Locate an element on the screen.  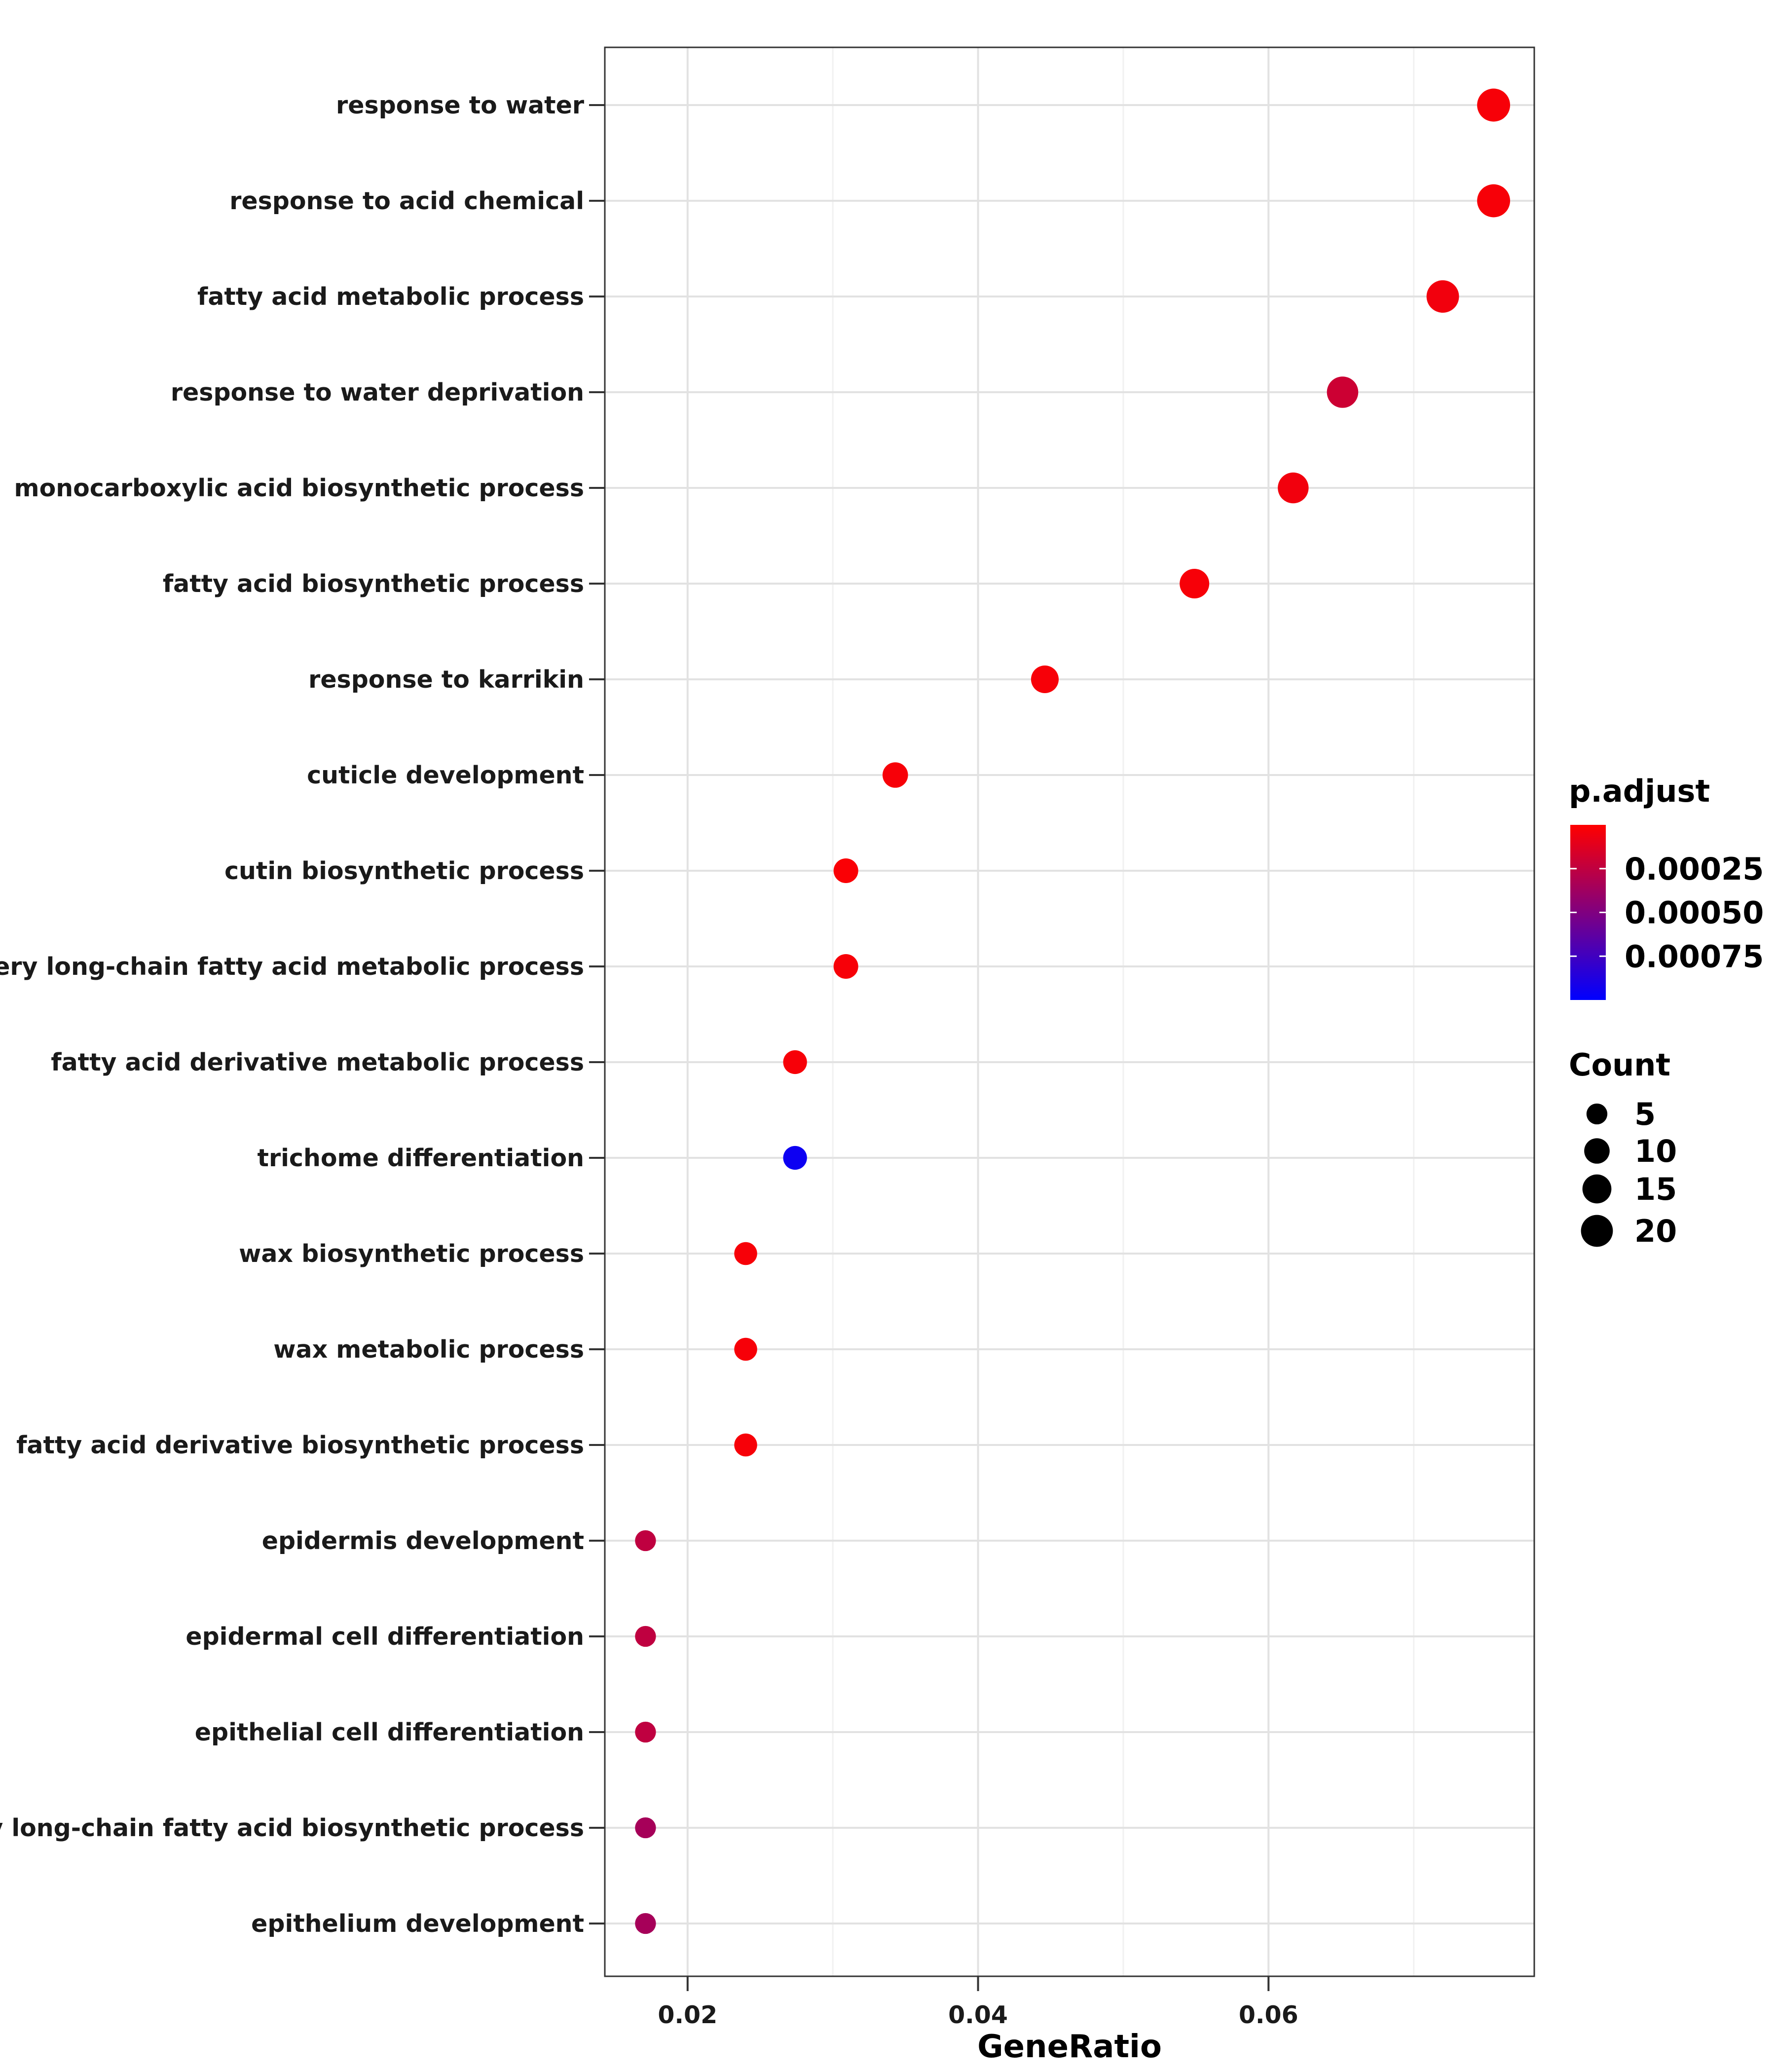
color-legend-title: p.adjust is located at coordinates (1640, 791).